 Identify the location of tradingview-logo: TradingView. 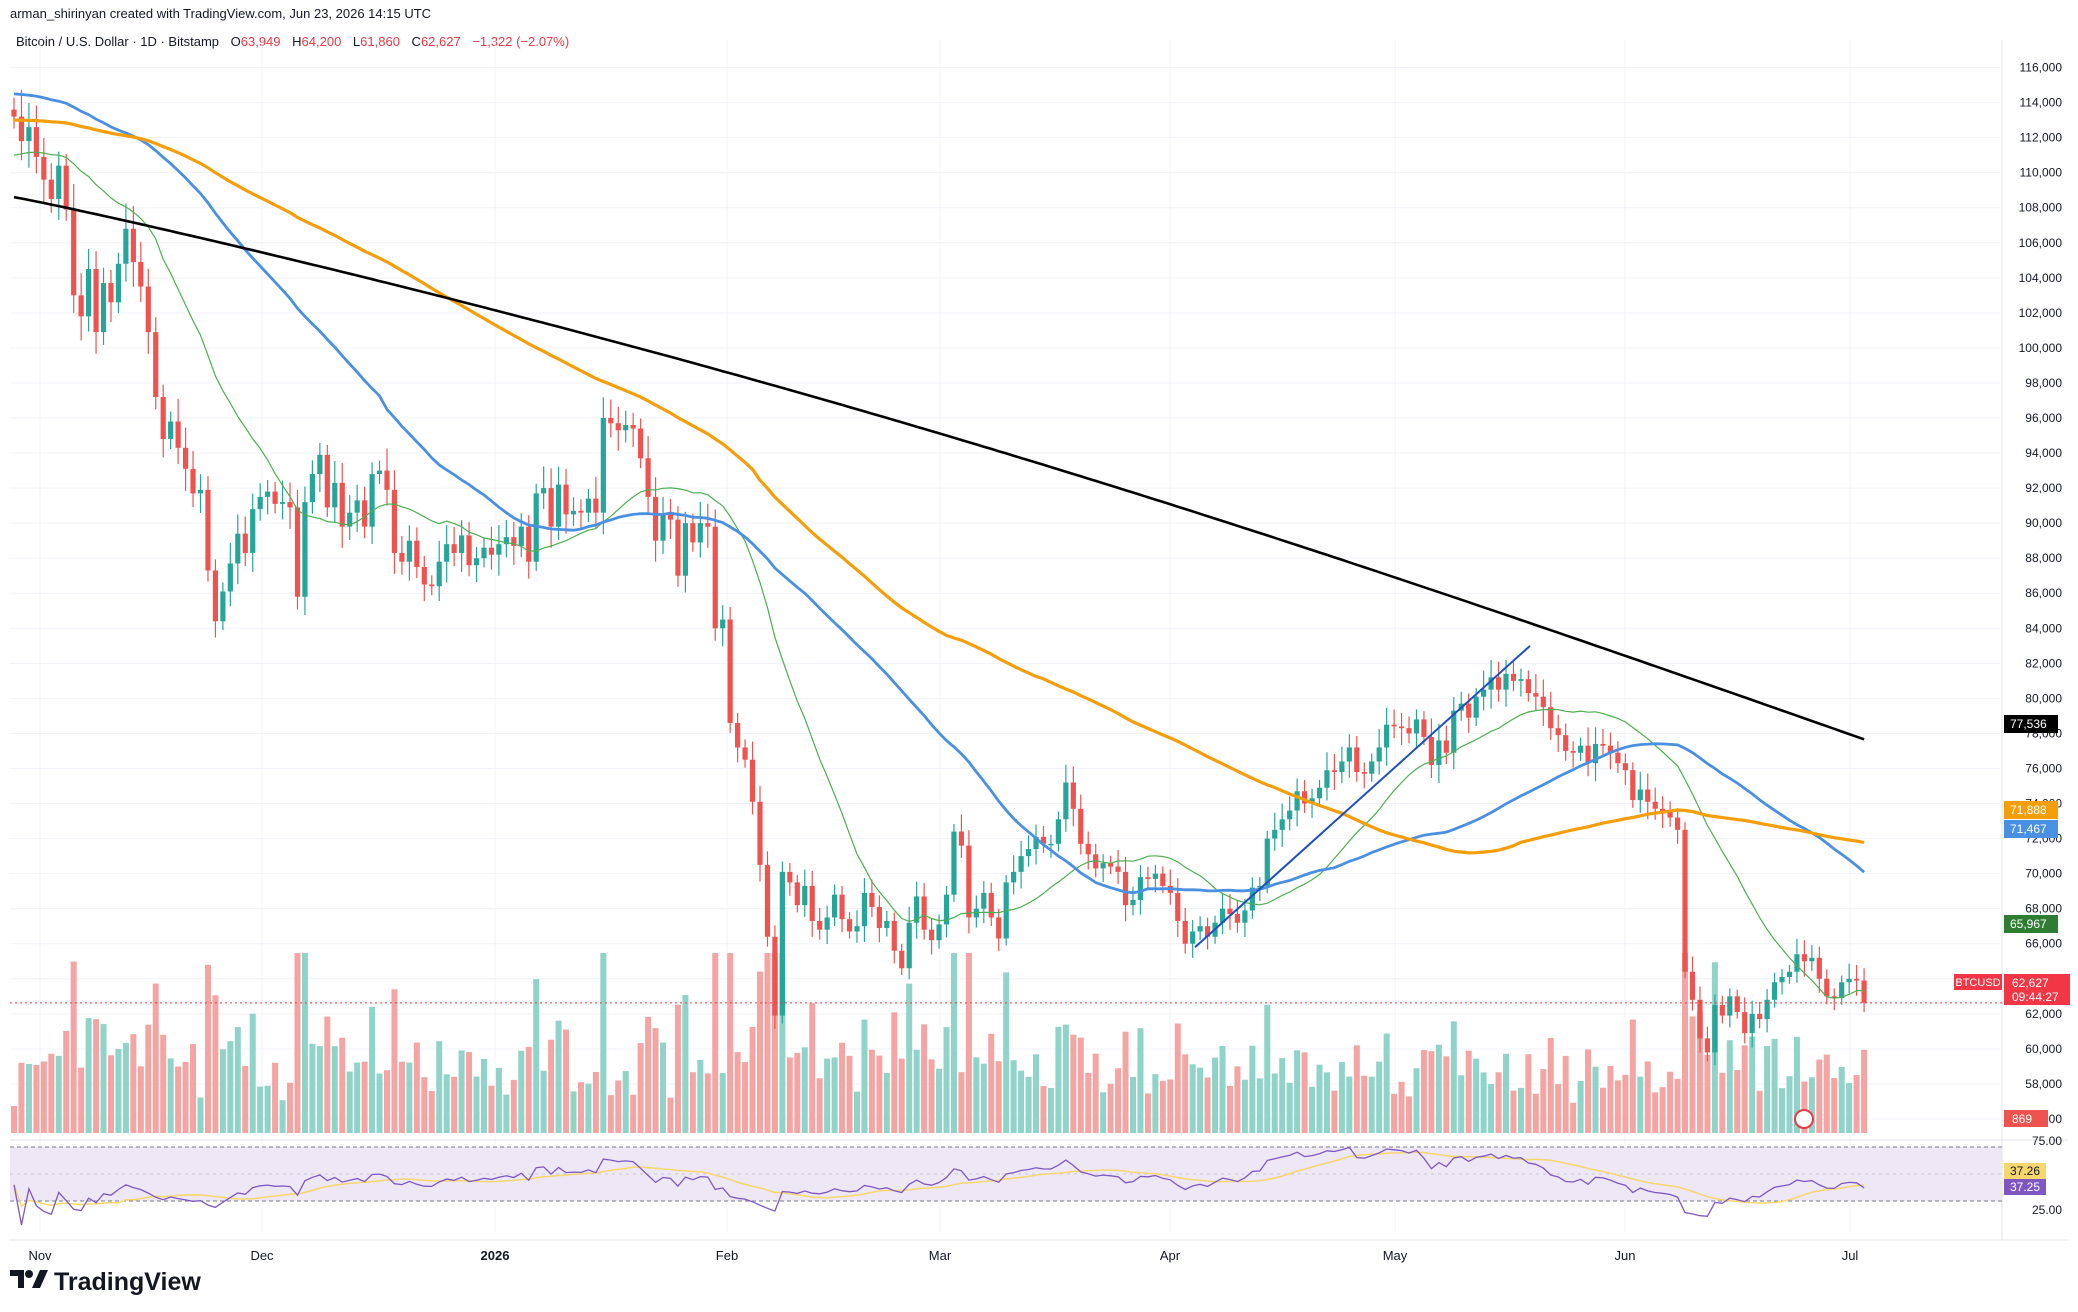
(105, 1282).